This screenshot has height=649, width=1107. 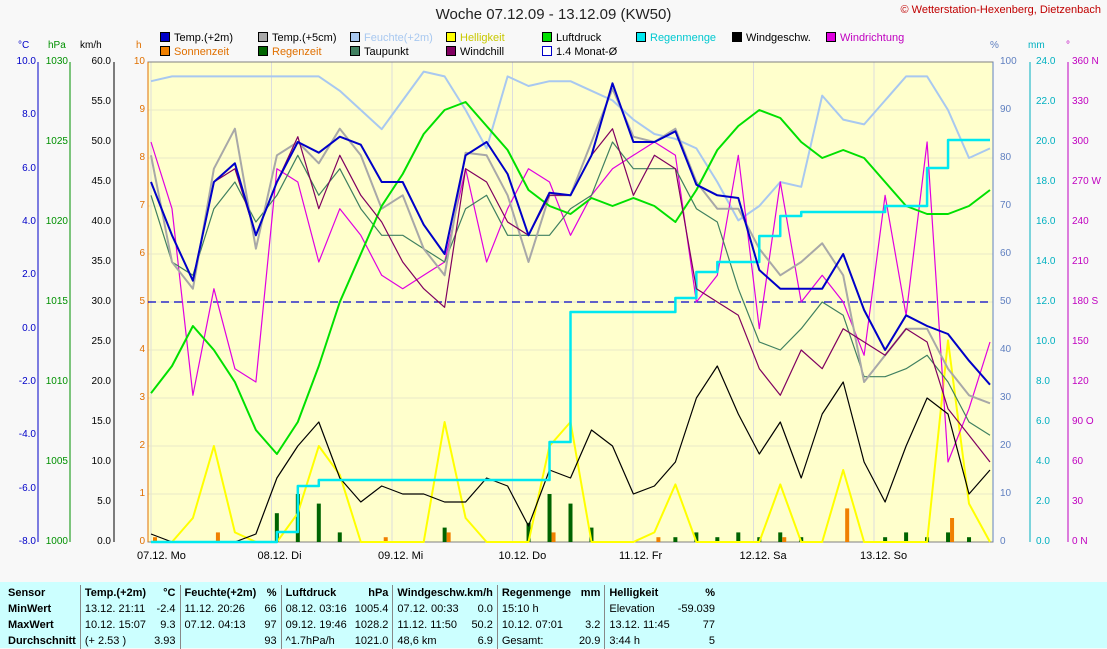 What do you see at coordinates (220, 641) in the screenshot?
I see `stats-cell` at bounding box center [220, 641].